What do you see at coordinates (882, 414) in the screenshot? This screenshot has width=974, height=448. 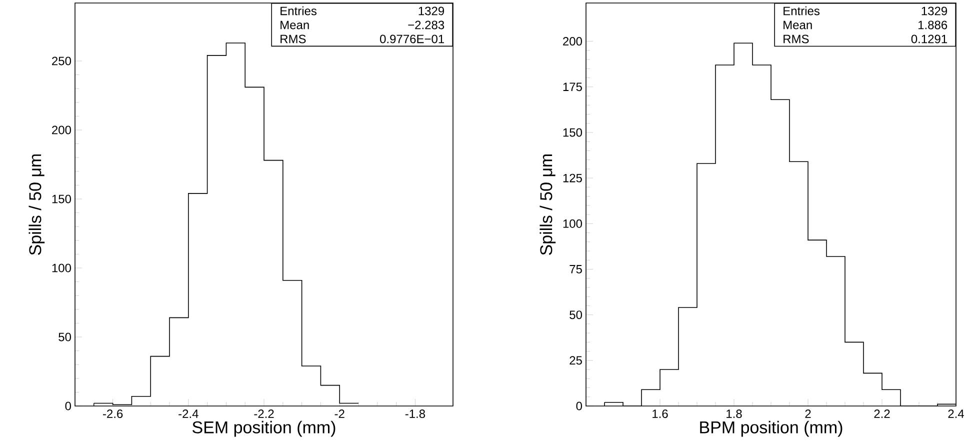 I see `x-tick-label: 2.2` at bounding box center [882, 414].